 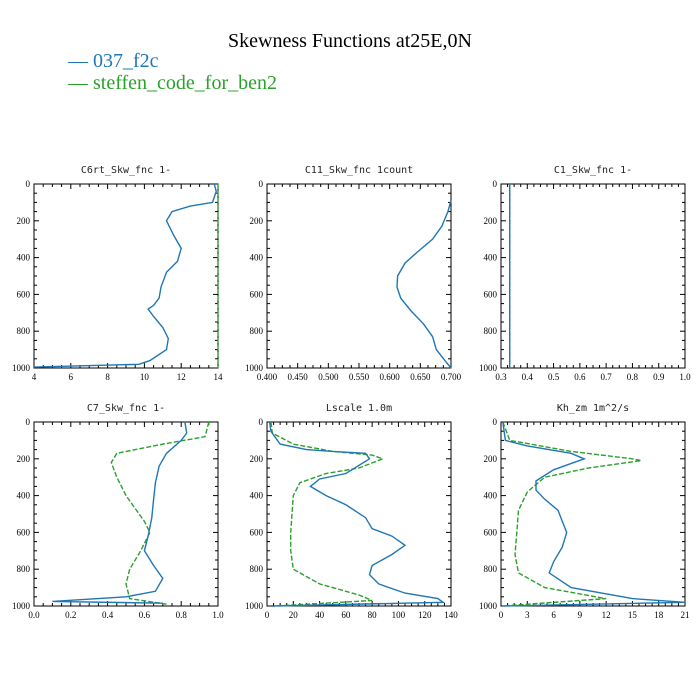 I want to click on legend-entry-series-1: — 037_f2c, so click(x=113, y=61).